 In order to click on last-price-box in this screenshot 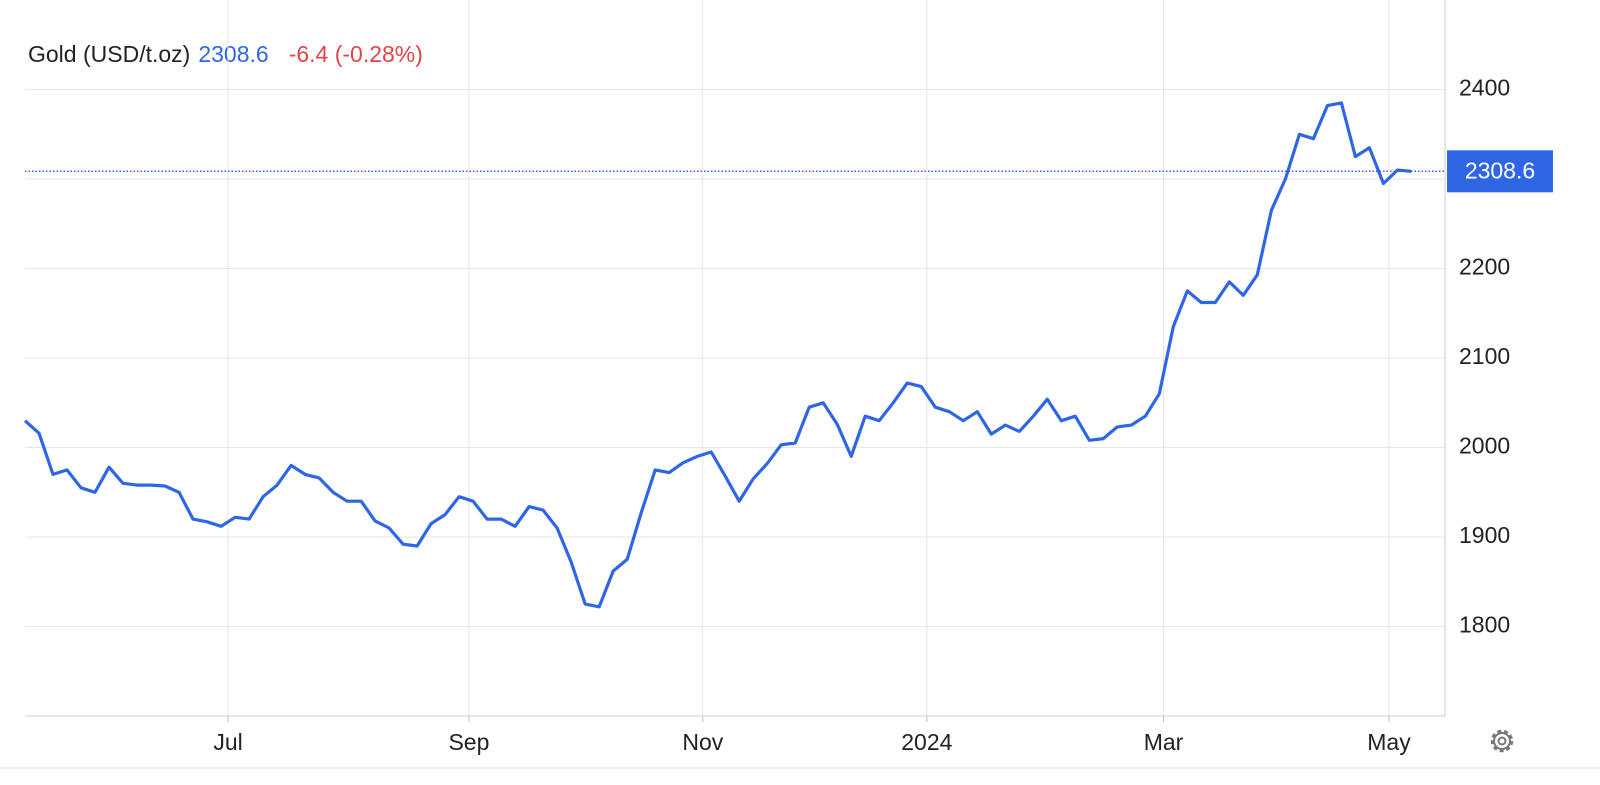, I will do `click(1500, 171)`.